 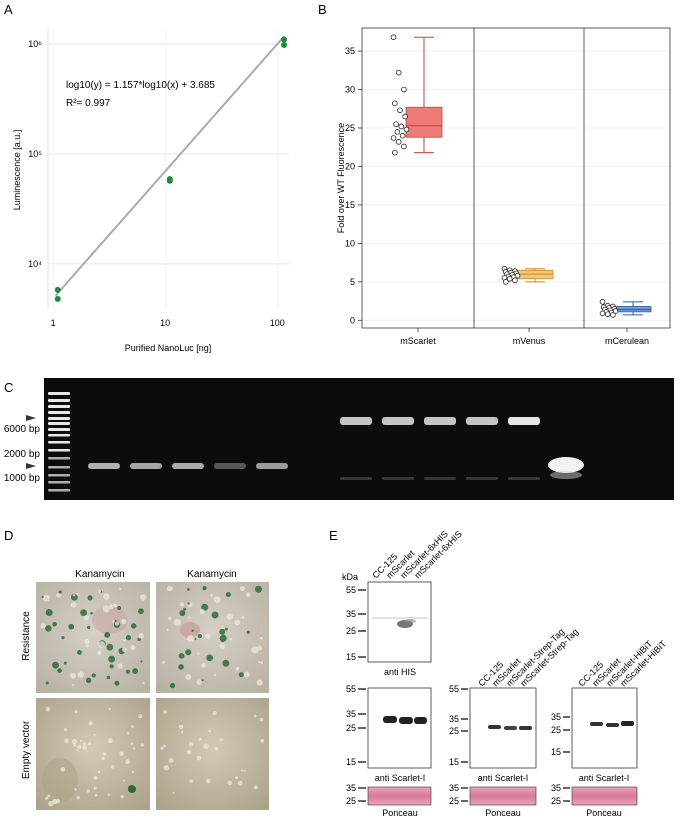 What do you see at coordinates (612, 725) in the screenshot?
I see `blot3-scarlet-band` at bounding box center [612, 725].